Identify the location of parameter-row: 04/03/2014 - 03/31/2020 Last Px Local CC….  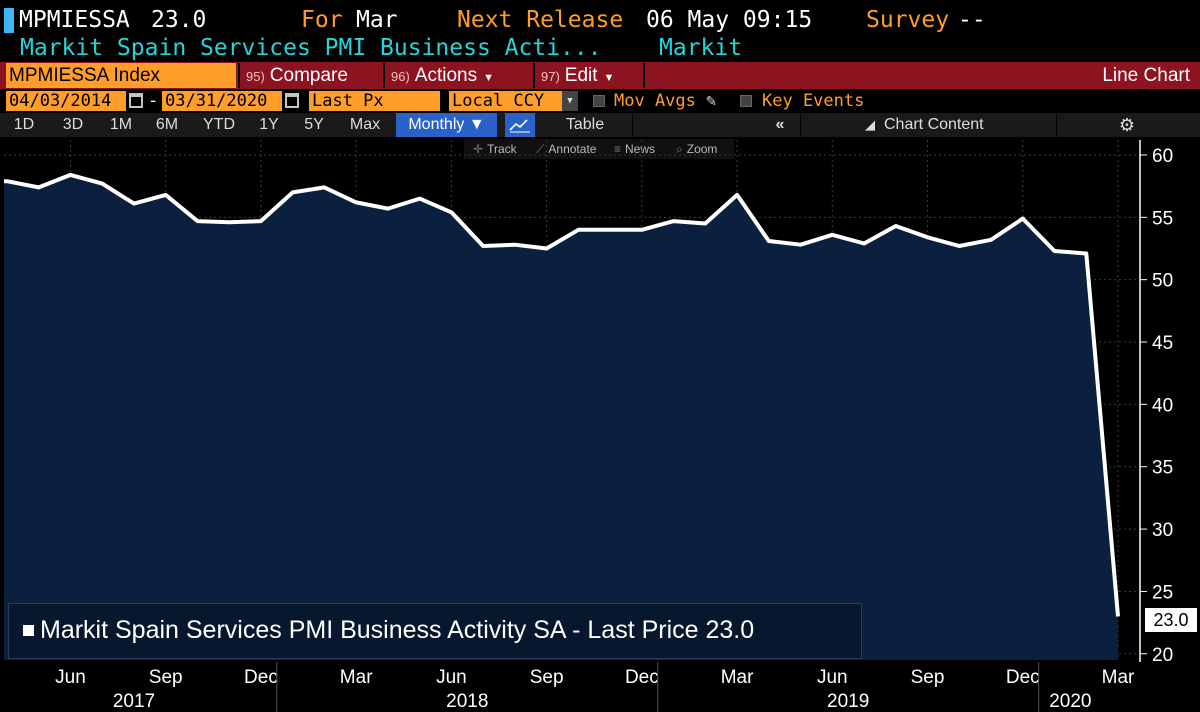
(600, 101).